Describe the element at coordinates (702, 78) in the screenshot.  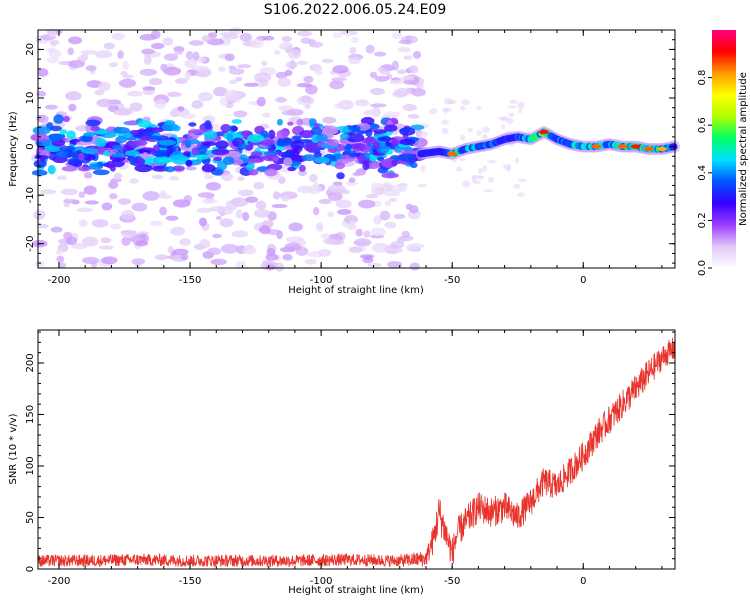
I see `colorbar-tick-label: 0.8` at that location.